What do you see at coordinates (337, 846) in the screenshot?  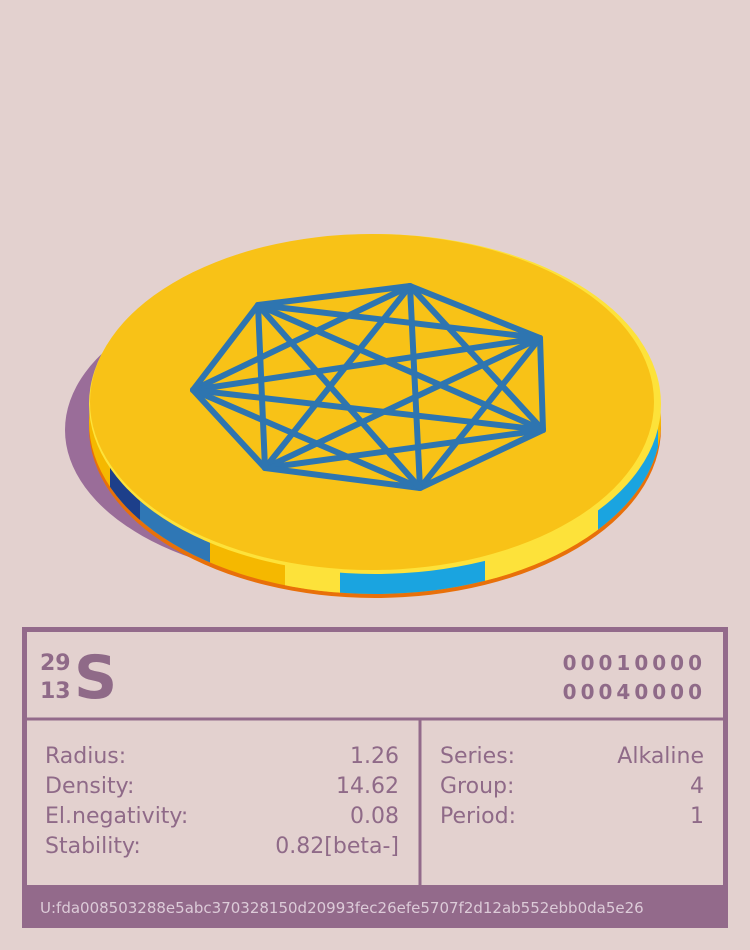 I see `property-value: 0.82[beta-]` at bounding box center [337, 846].